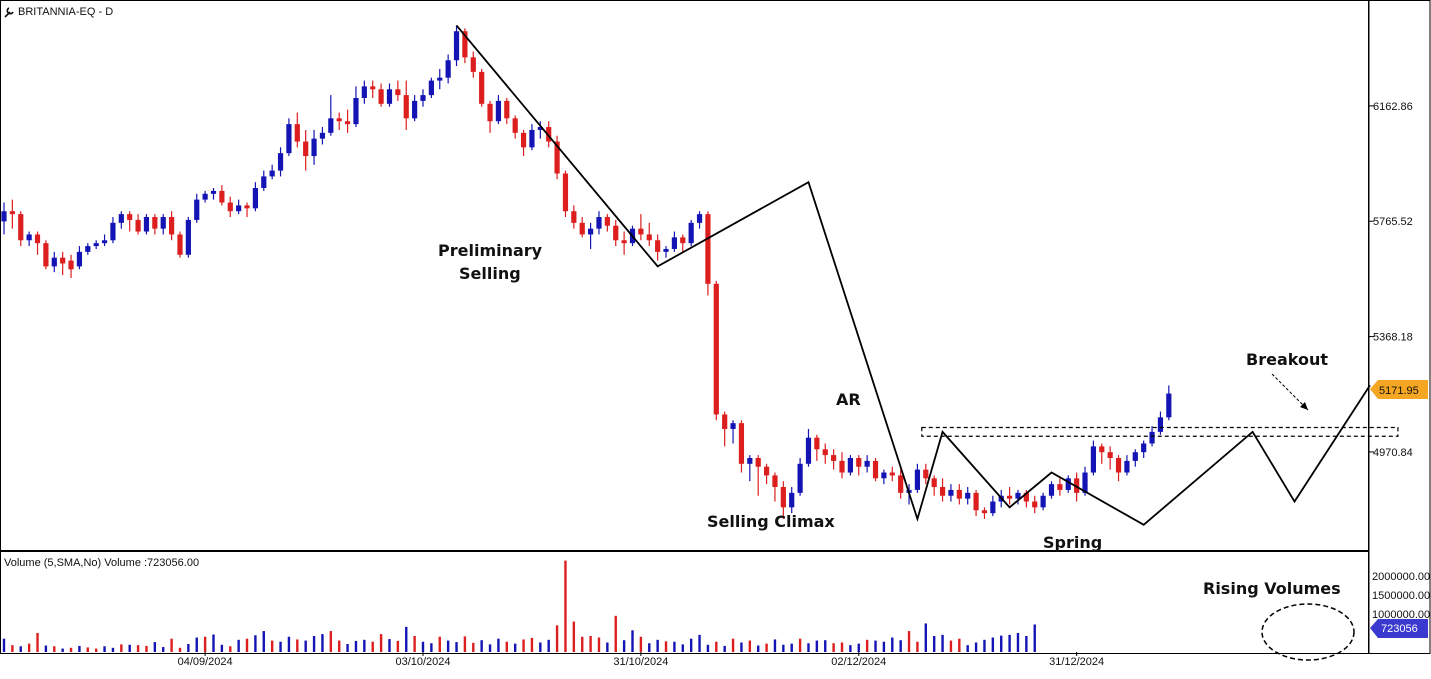 The width and height of the screenshot is (1431, 679). Describe the element at coordinates (101, 563) in the screenshot. I see `volume-title: Volume (5,SMA,No) Volume :723056.00` at that location.